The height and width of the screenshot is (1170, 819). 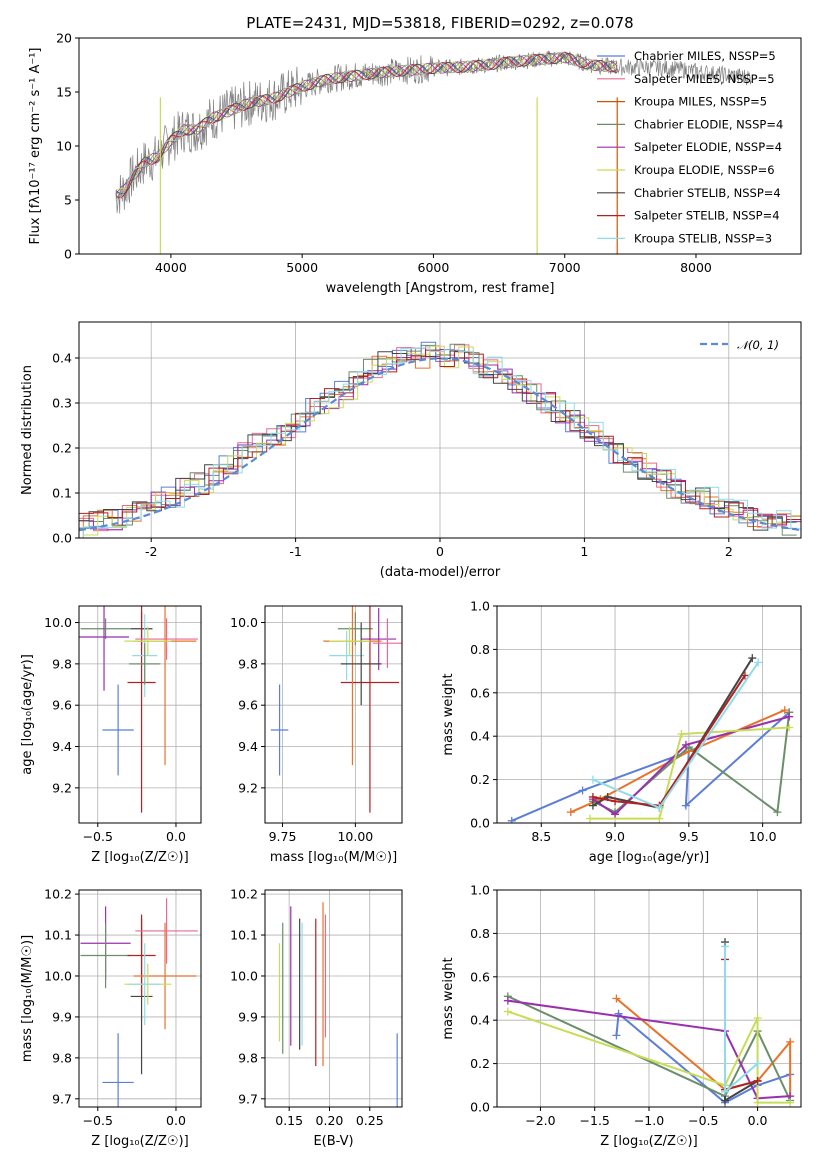 I want to click on x-tick-label: −1.5, so click(x=595, y=1120).